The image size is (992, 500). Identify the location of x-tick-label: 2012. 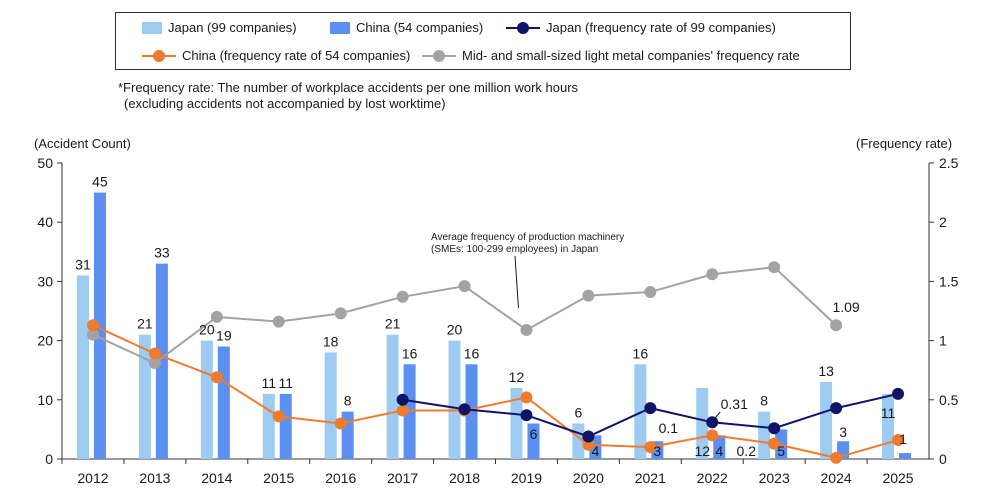
(92, 478).